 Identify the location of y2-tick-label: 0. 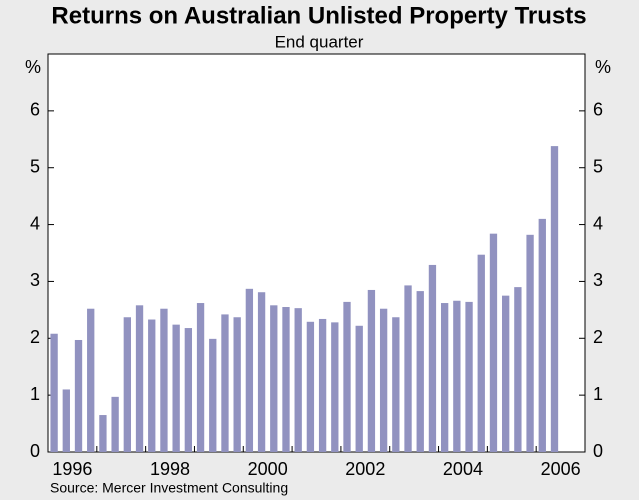
(598, 451).